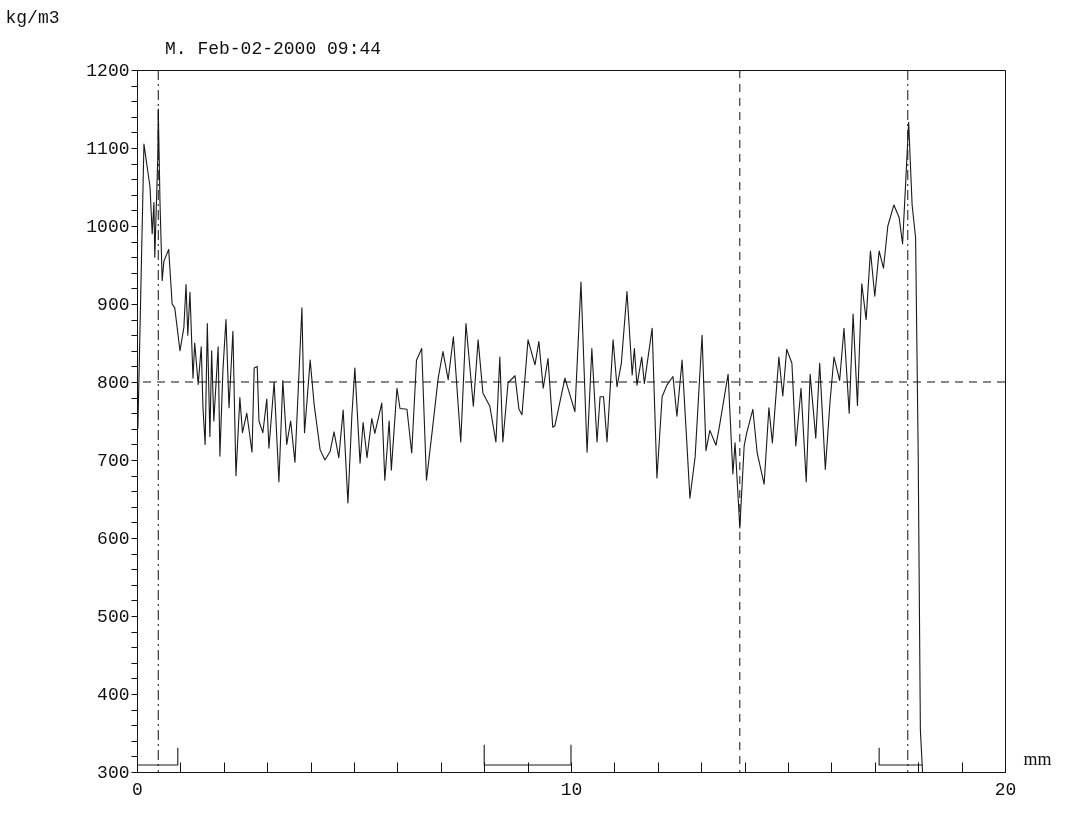 The height and width of the screenshot is (834, 1075). Describe the element at coordinates (108, 148) in the screenshot. I see `y-tick-label: 1100` at that location.